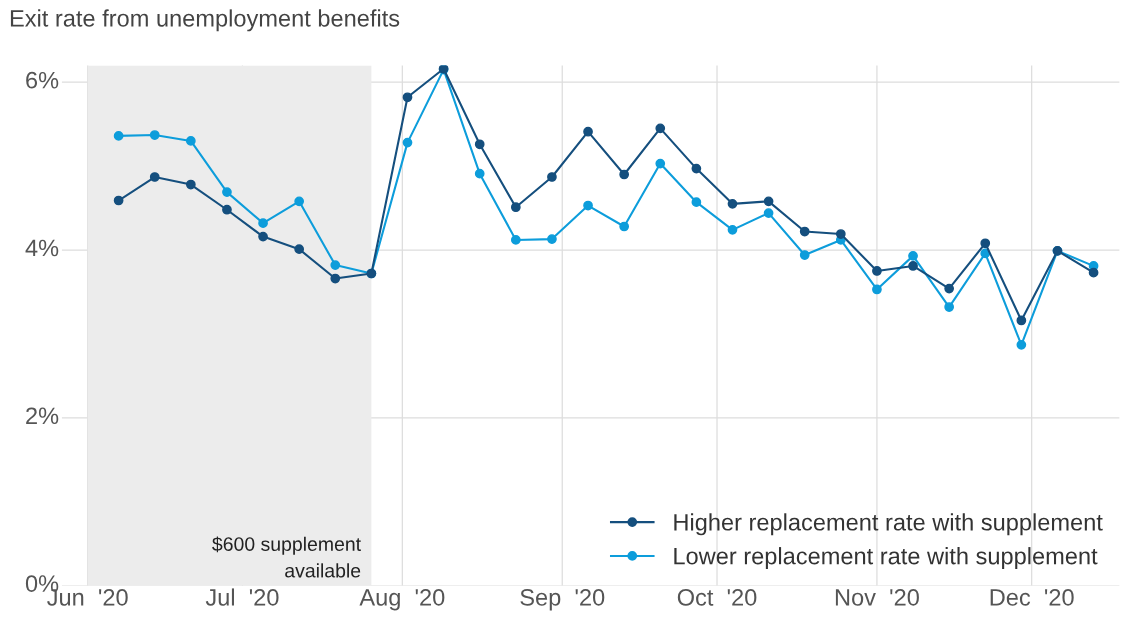  What do you see at coordinates (42, 80) in the screenshot?
I see `y-tick-label: 6%` at bounding box center [42, 80].